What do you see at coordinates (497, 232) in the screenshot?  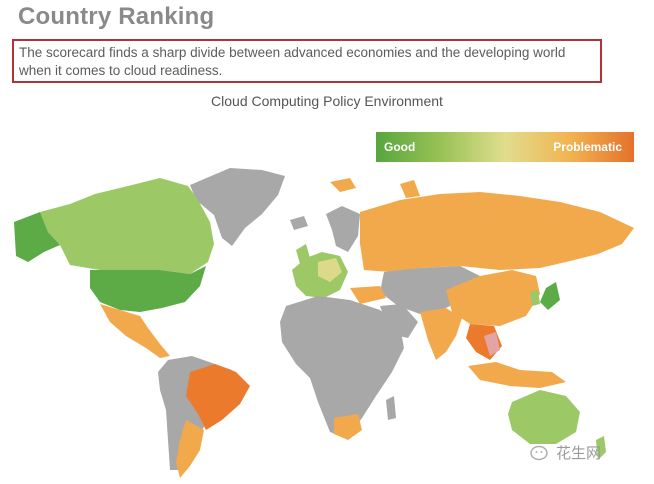 I see `region-russia` at bounding box center [497, 232].